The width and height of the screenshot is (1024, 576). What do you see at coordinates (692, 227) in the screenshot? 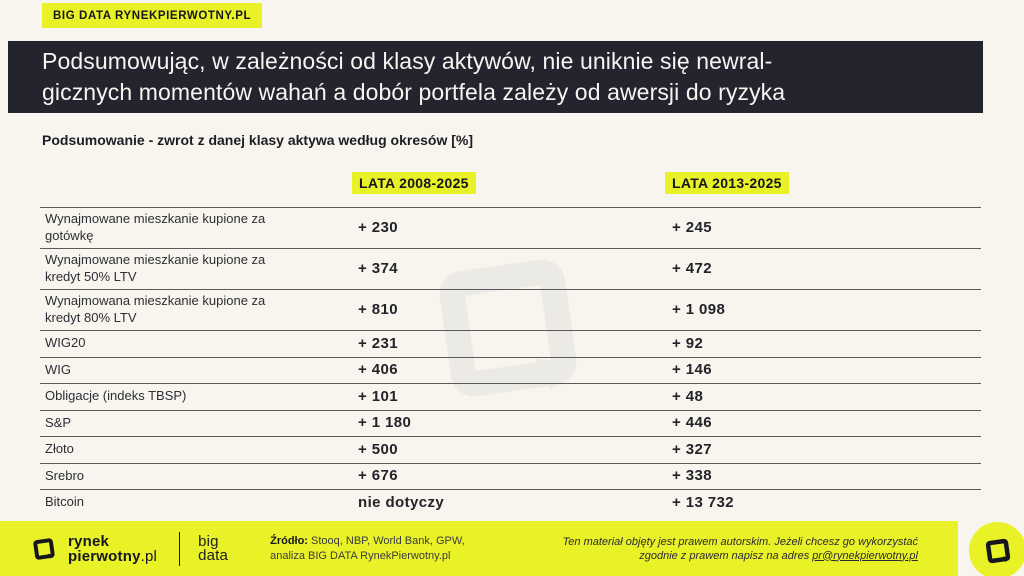
I see `row-value-2013: + 245` at bounding box center [692, 227].